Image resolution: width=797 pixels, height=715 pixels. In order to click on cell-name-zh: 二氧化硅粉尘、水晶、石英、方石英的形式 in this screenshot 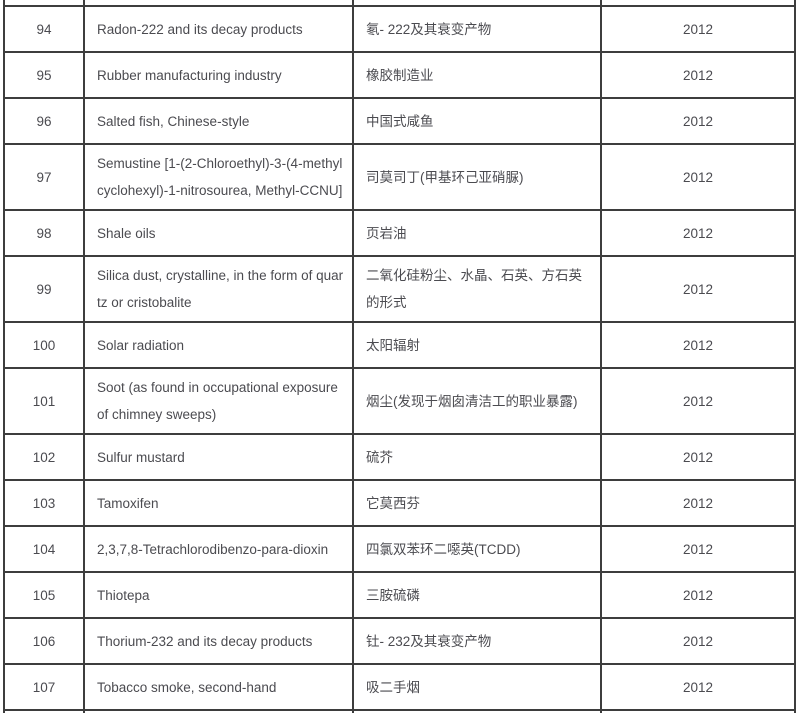, I will do `click(477, 289)`.